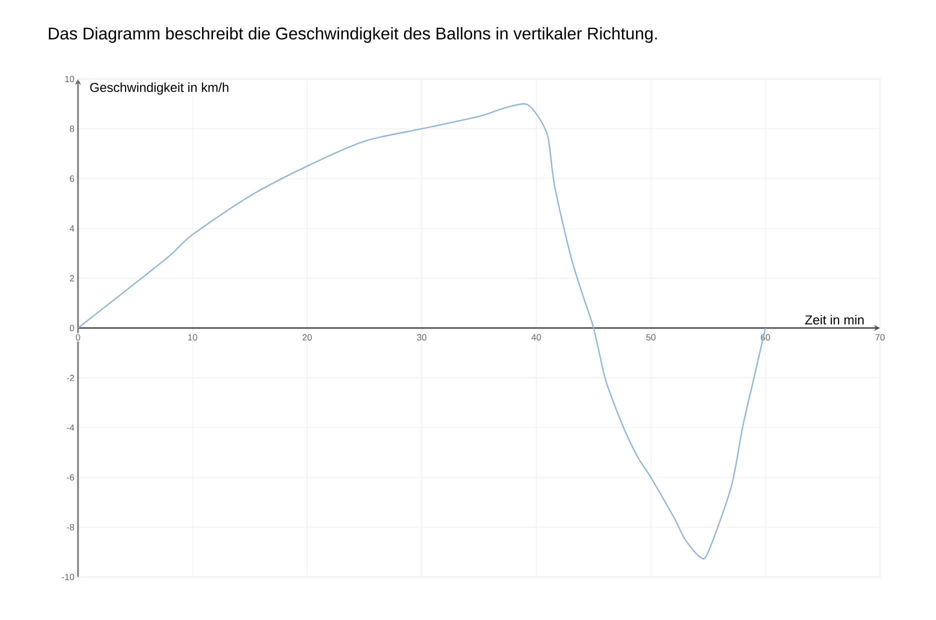 This screenshot has height=620, width=936. What do you see at coordinates (72, 328) in the screenshot?
I see `y-tick-label: 0` at bounding box center [72, 328].